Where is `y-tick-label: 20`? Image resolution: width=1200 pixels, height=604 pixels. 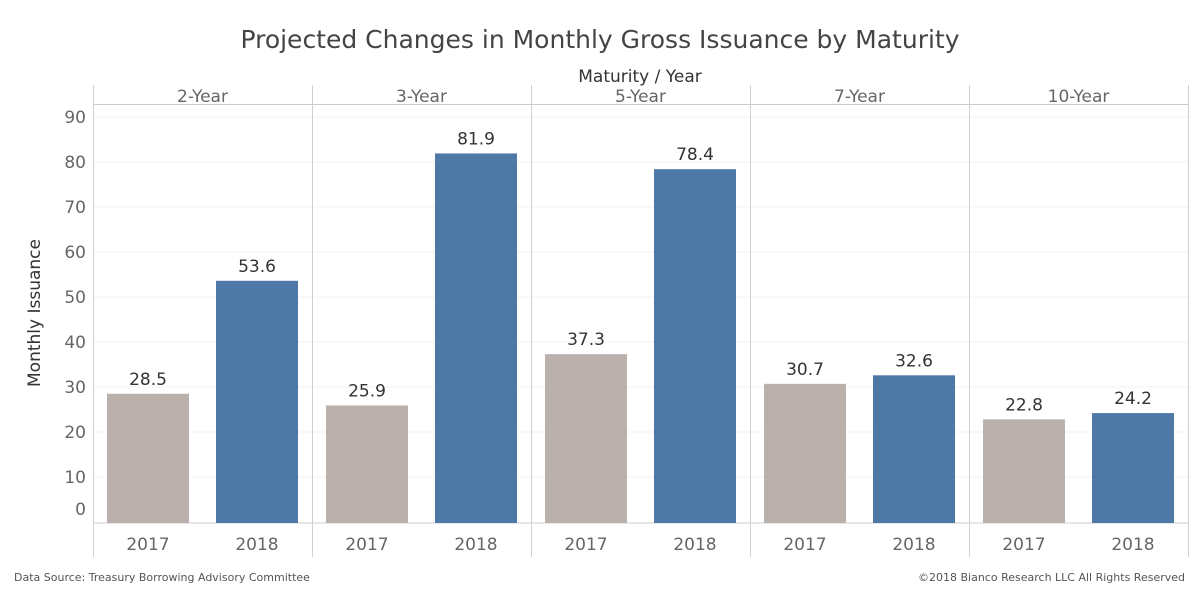 y-tick-label: 20 is located at coordinates (75, 433).